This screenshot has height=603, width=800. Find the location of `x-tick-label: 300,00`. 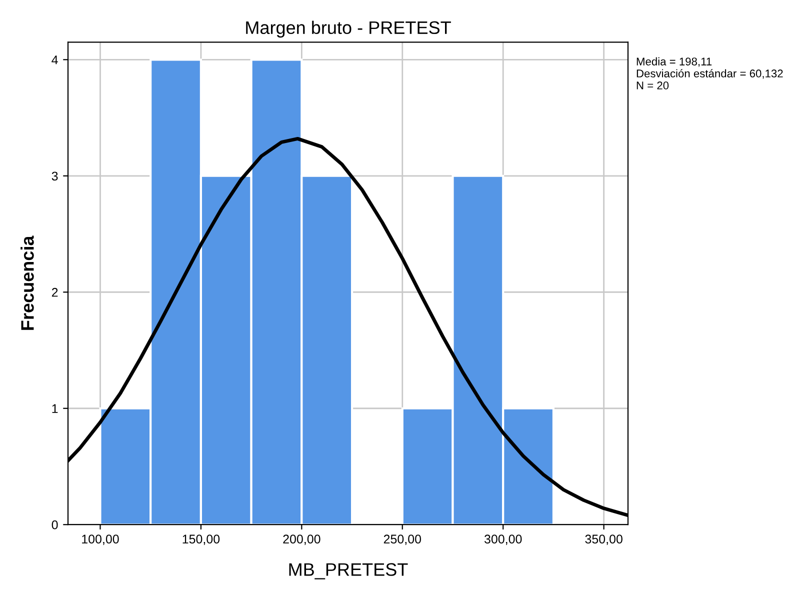

x-tick-label: 300,00 is located at coordinates (503, 539).